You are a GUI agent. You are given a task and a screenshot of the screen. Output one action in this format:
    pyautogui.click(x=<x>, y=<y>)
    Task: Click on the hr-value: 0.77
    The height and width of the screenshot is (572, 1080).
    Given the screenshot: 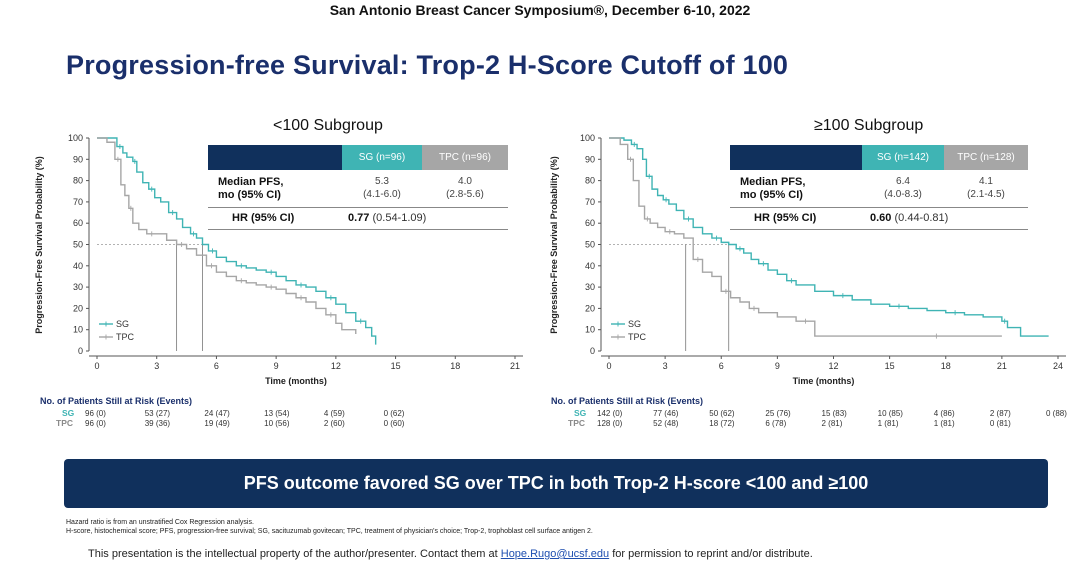 What is the action you would take?
    pyautogui.click(x=359, y=218)
    